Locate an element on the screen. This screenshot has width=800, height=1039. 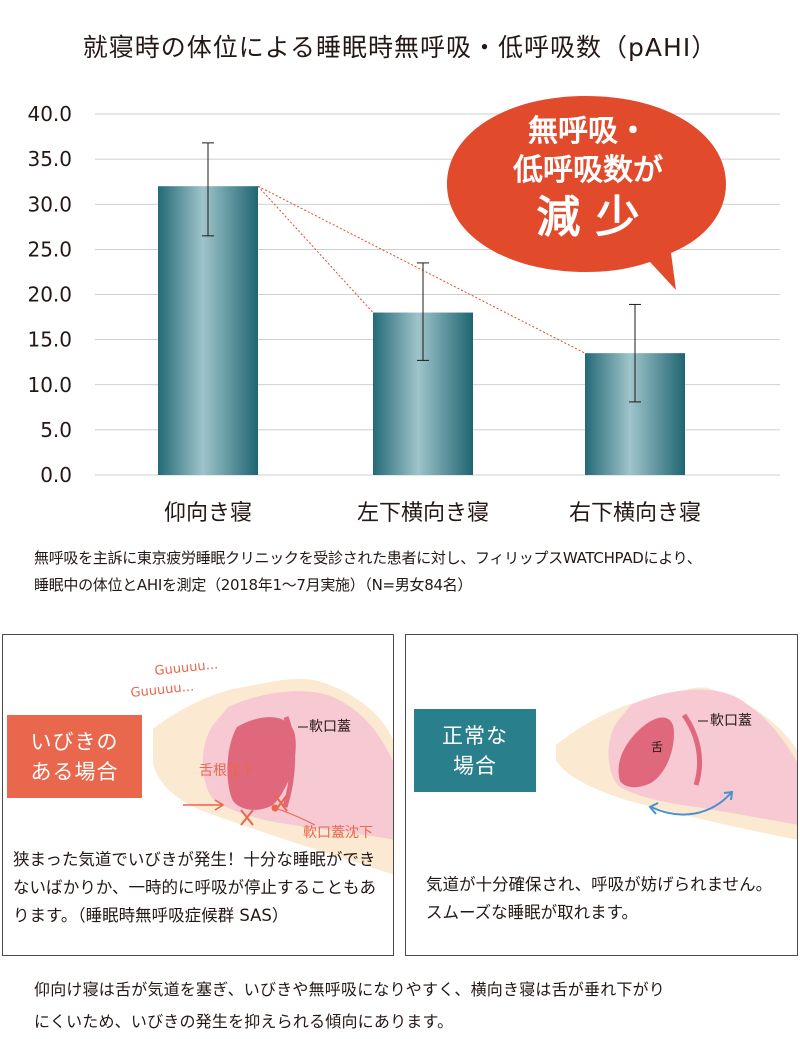
study-note-line-2: 睡眠中の体位とAHIを測定（2018年1～7月実施）（N=男女84名） is located at coordinates (253, 585).